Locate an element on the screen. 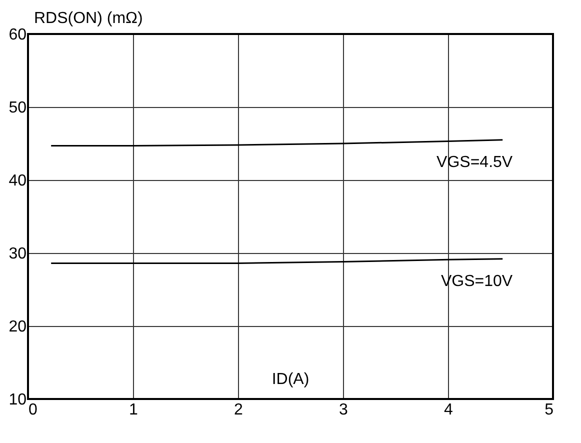 This screenshot has width=581, height=443. y-axis-title: RDS(ON) (mΩ) is located at coordinates (88, 18).